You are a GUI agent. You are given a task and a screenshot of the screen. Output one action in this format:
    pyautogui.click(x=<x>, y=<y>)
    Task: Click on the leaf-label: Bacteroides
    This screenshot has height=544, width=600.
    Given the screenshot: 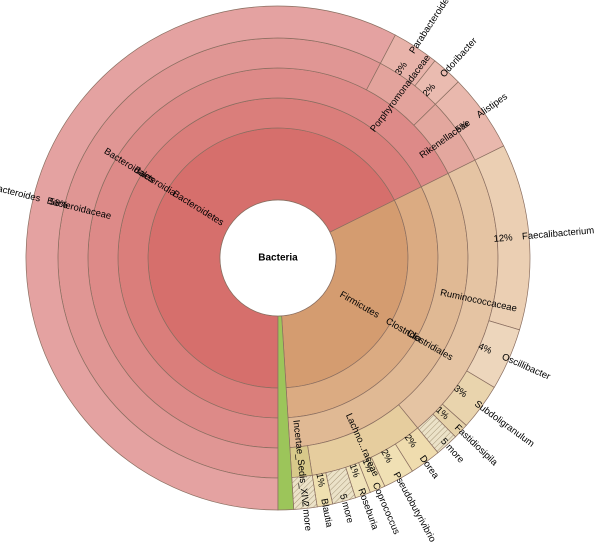 What is the action you would take?
    pyautogui.click(x=21, y=193)
    